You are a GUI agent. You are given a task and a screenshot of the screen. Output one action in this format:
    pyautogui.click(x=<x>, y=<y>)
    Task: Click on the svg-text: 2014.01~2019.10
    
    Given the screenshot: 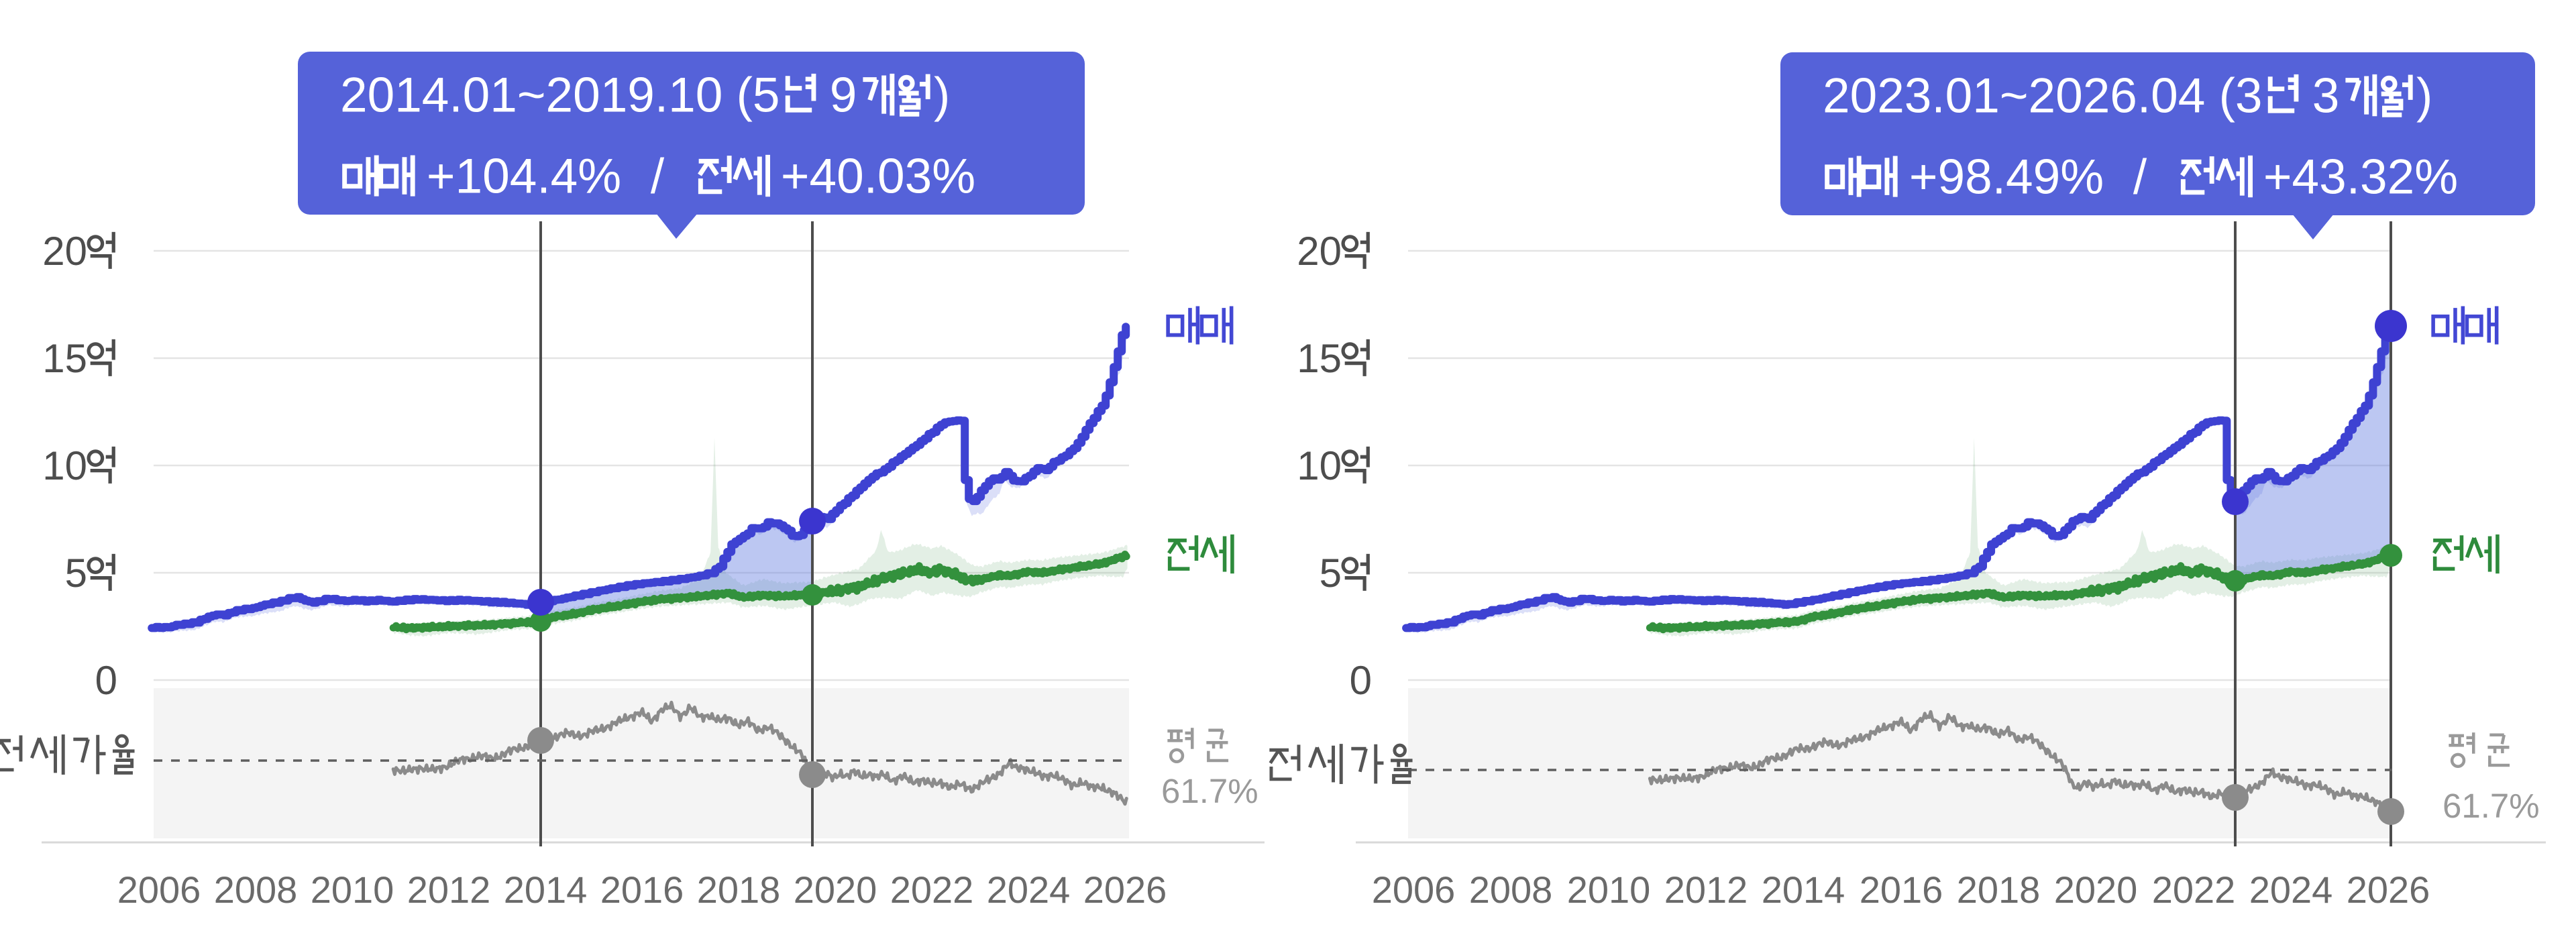 What is the action you would take?
    pyautogui.click(x=531, y=96)
    